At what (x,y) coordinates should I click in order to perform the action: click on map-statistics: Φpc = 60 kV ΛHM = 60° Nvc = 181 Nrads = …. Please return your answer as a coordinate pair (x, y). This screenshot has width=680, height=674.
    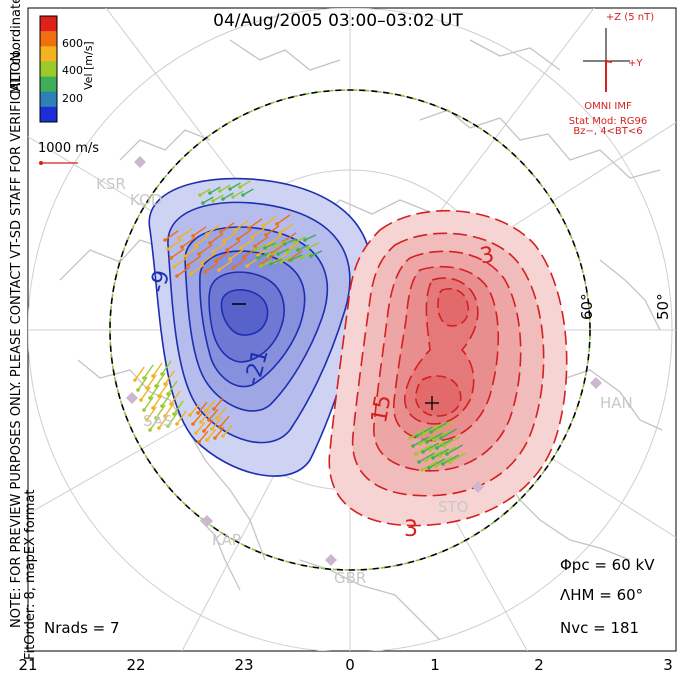
    Looking at the image, I should click on (349, 596).